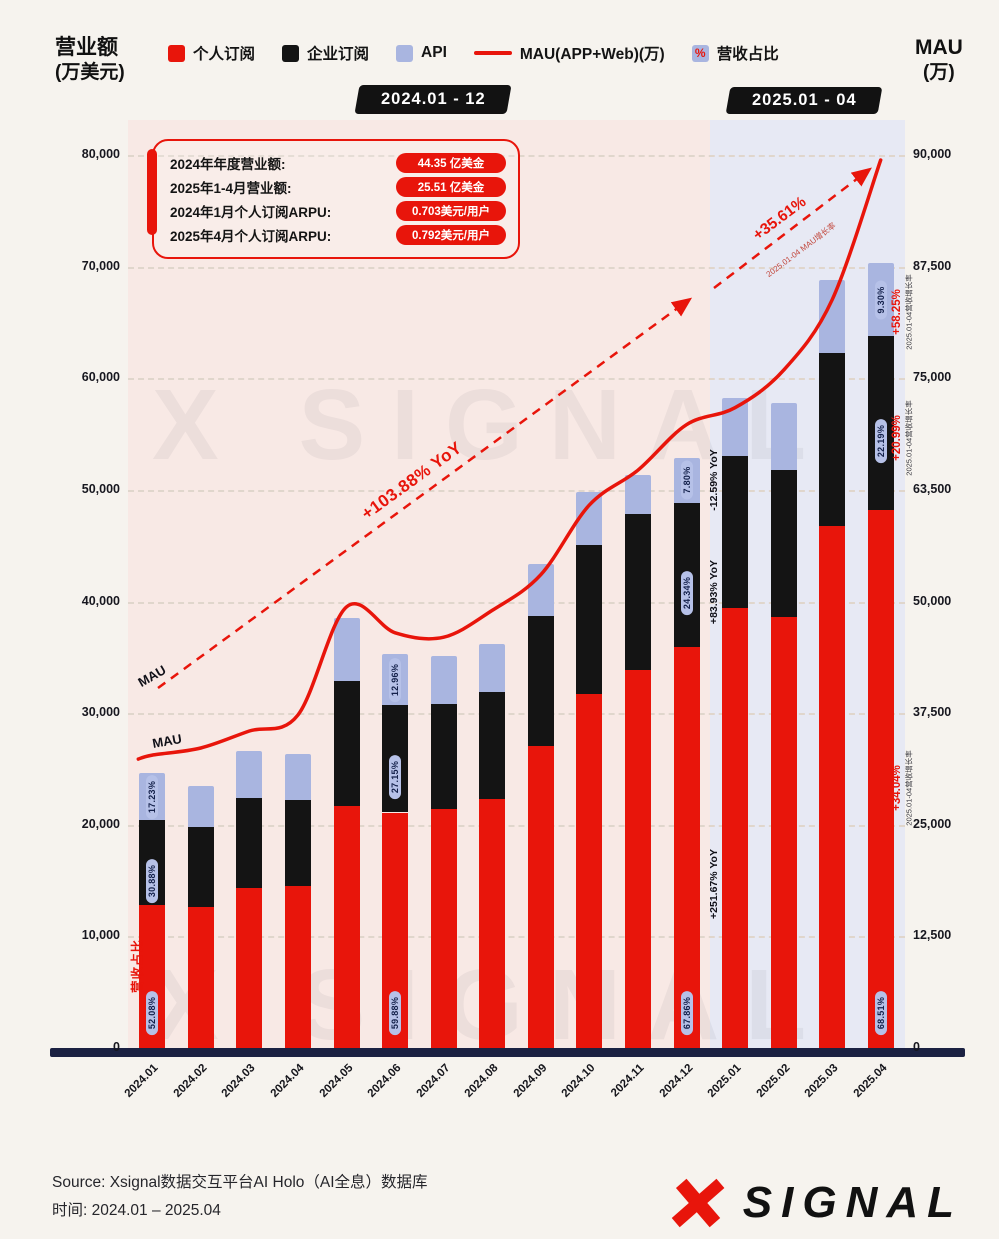 The width and height of the screenshot is (999, 1239). What do you see at coordinates (897, 438) in the screenshot?
I see `growth-percent-annotation: +20.99%` at bounding box center [897, 438].